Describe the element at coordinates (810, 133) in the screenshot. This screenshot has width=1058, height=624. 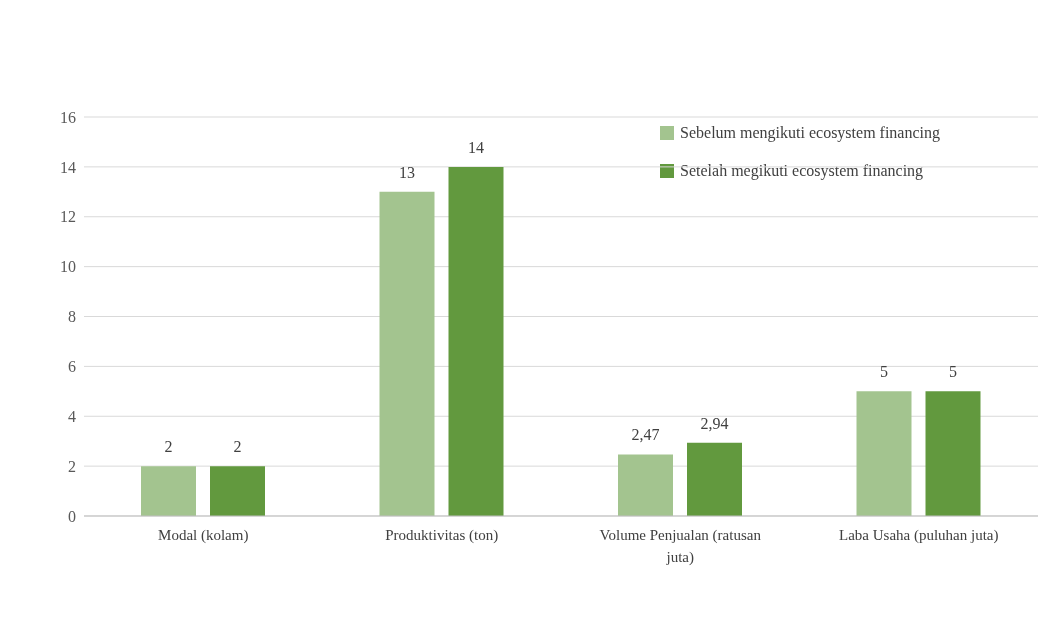
I see `legend-label: Sebelum mengikuti ecosystem financing` at that location.